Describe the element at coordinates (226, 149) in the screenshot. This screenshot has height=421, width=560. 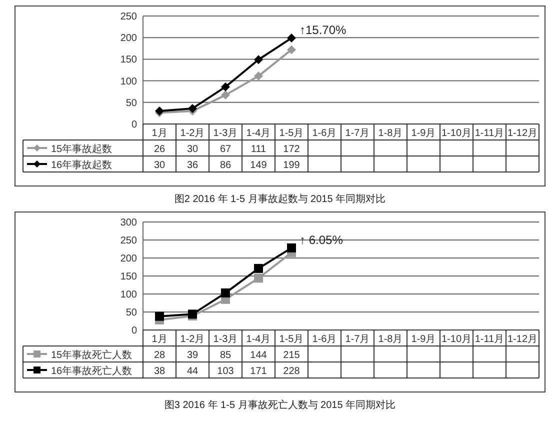
I see `data-label: 67` at that location.